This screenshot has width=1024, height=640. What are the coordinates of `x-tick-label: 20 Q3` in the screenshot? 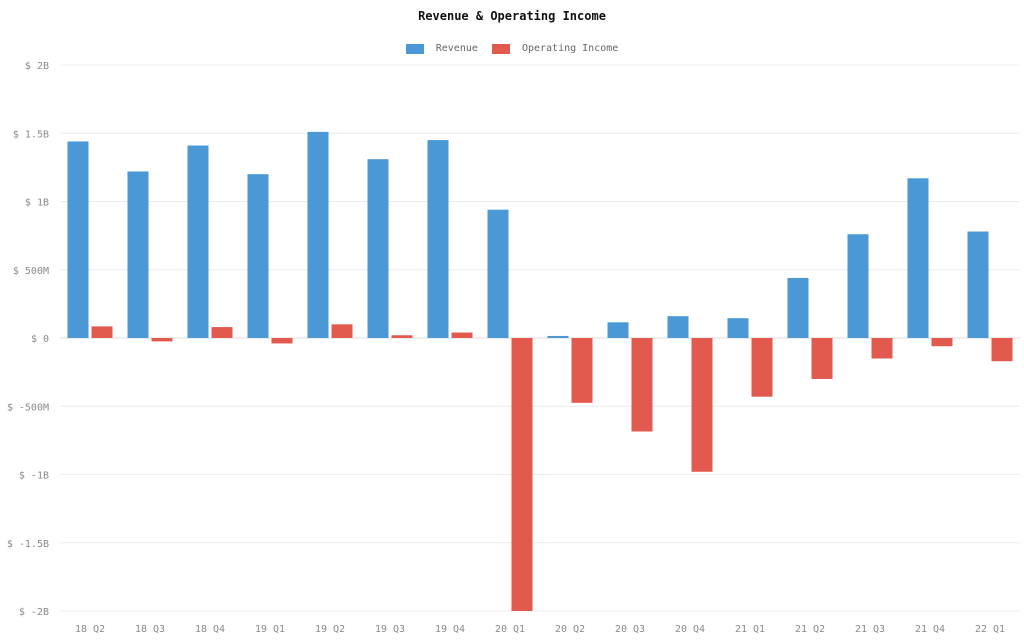 It's located at (630, 629).